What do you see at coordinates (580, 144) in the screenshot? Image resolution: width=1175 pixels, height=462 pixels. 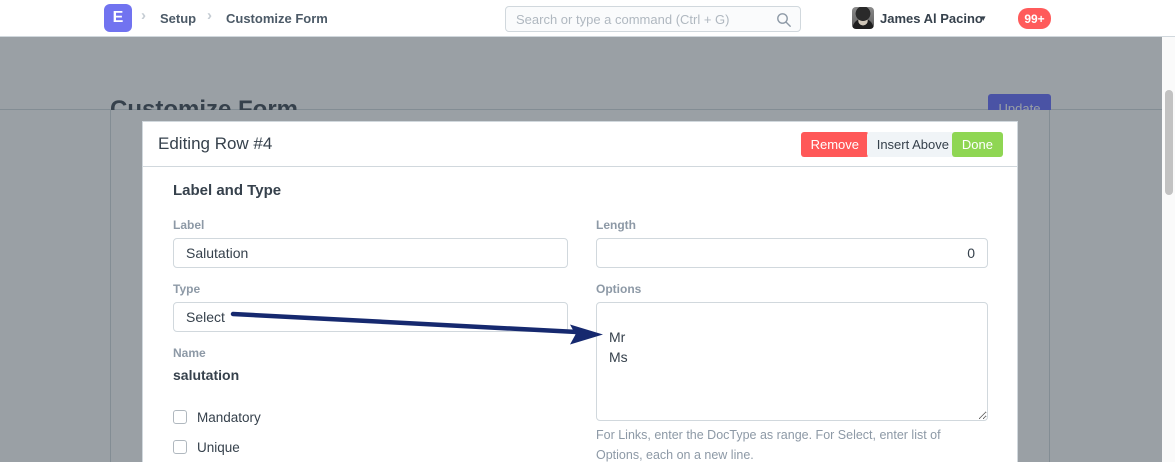 I see `editing-row-header: Editing Row #4 Remove Insert Above Done` at bounding box center [580, 144].